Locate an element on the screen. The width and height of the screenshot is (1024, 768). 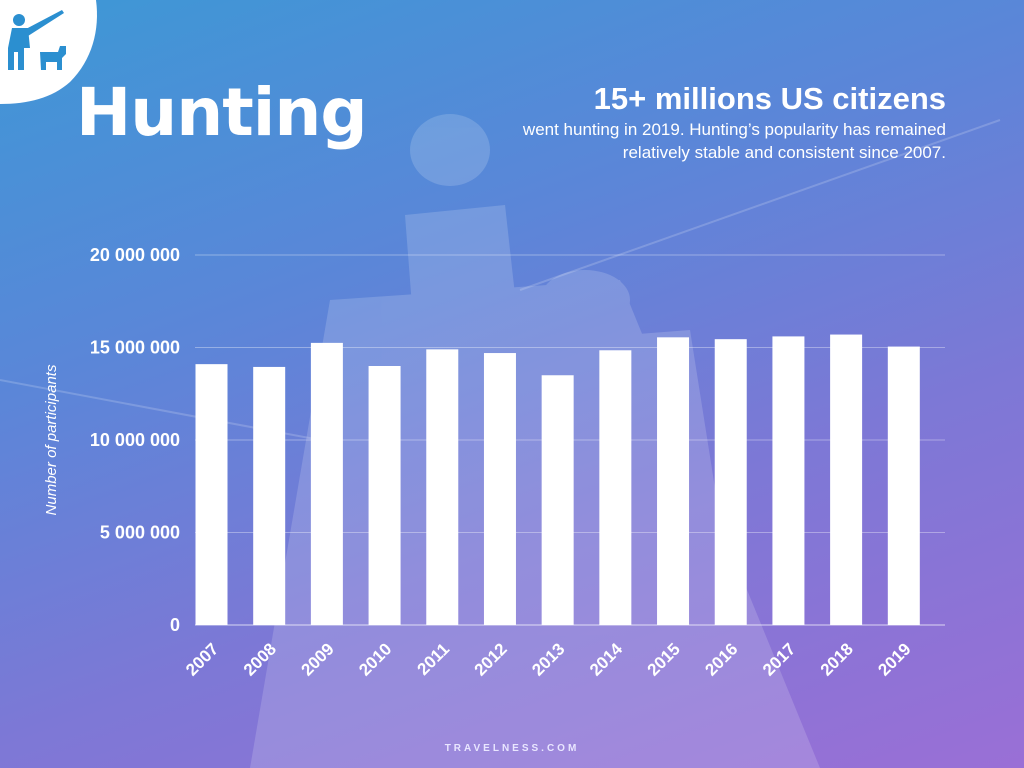
x-tick-label: 2019 is located at coordinates (894, 659).